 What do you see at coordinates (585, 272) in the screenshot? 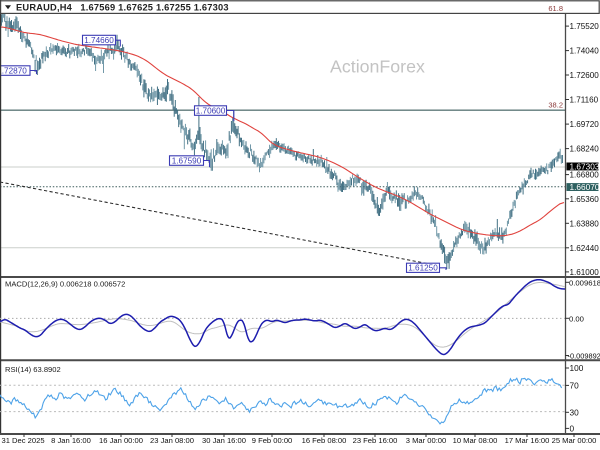
I see `svg-text: 1.61000` at bounding box center [585, 272].